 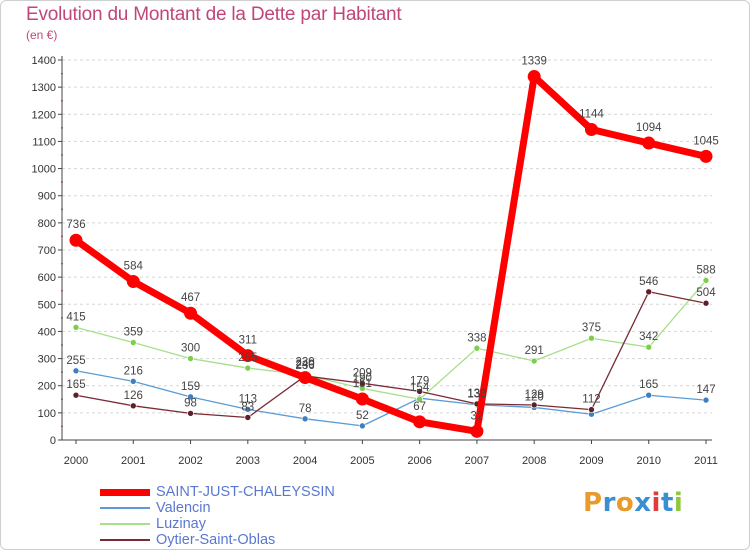 What do you see at coordinates (419, 407) in the screenshot?
I see `data-label: 67` at bounding box center [419, 407].